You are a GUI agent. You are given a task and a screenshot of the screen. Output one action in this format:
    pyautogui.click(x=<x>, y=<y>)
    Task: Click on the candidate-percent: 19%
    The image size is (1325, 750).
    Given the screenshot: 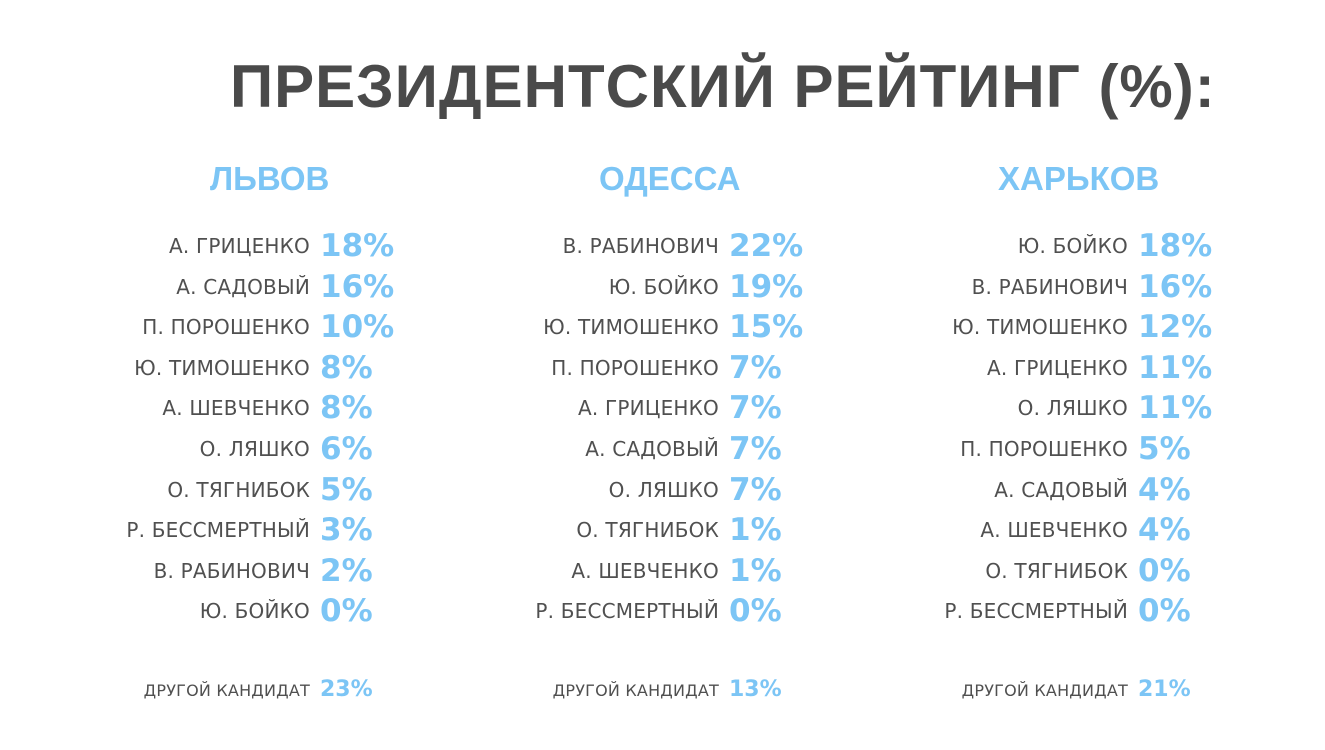 What is the action you would take?
    pyautogui.click(x=766, y=286)
    